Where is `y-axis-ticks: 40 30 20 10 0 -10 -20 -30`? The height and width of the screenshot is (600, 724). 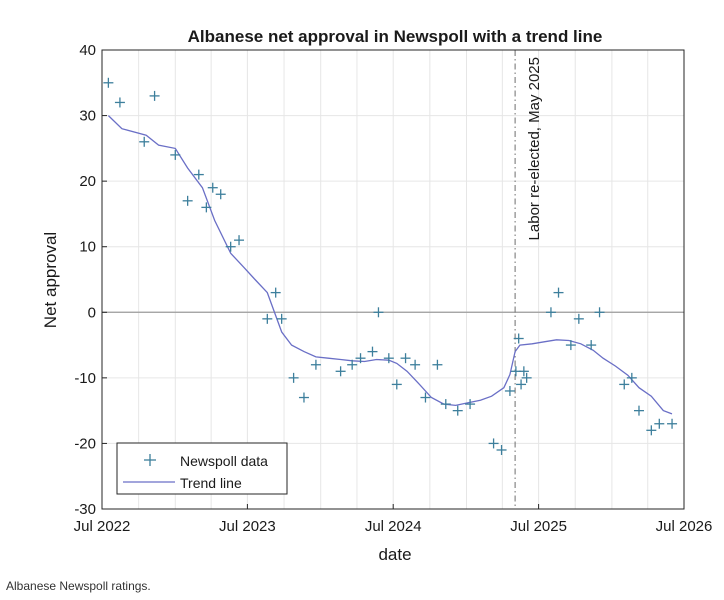
y-axis-ticks: 40 30 20 10 0 -10 -20 -30 is located at coordinates (90, 280).